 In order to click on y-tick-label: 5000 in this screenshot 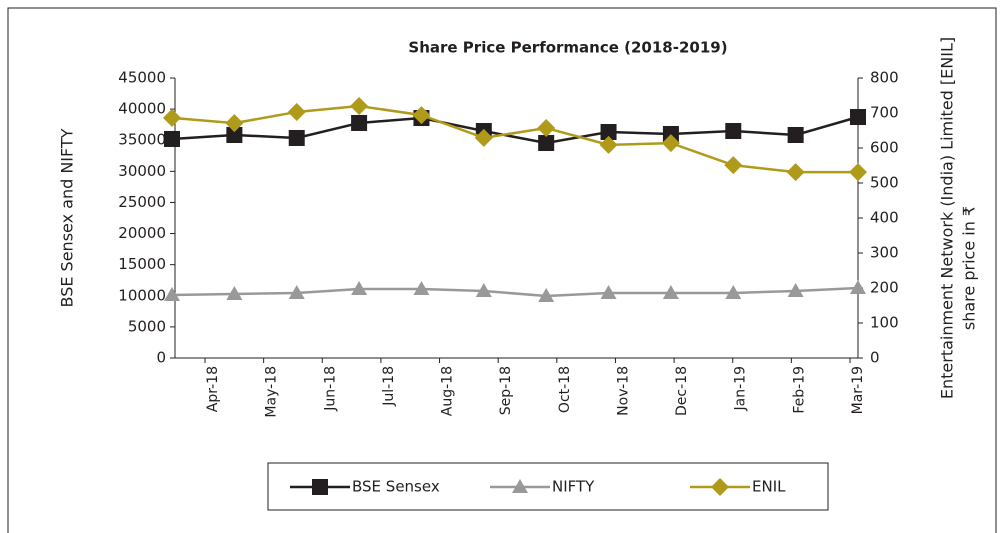, I will do `click(147, 326)`.